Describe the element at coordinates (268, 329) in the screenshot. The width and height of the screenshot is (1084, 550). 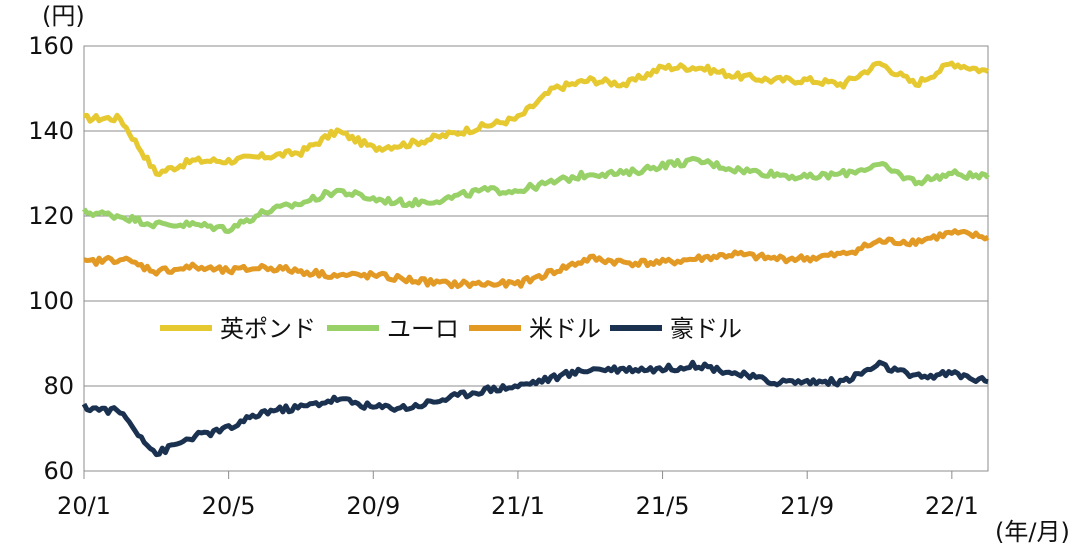
I see `legend-label: 英ポンド` at that location.